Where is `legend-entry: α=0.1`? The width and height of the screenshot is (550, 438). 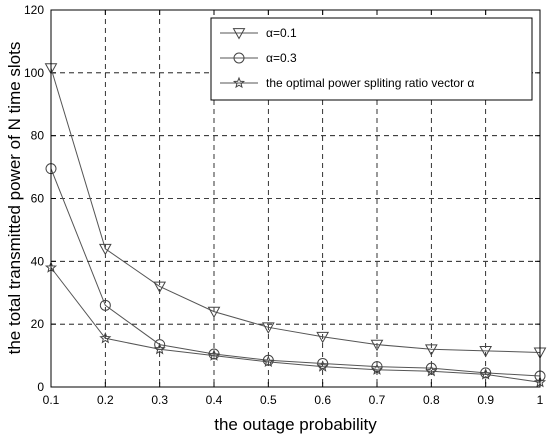
legend-entry: α=0.1 is located at coordinates (258, 33).